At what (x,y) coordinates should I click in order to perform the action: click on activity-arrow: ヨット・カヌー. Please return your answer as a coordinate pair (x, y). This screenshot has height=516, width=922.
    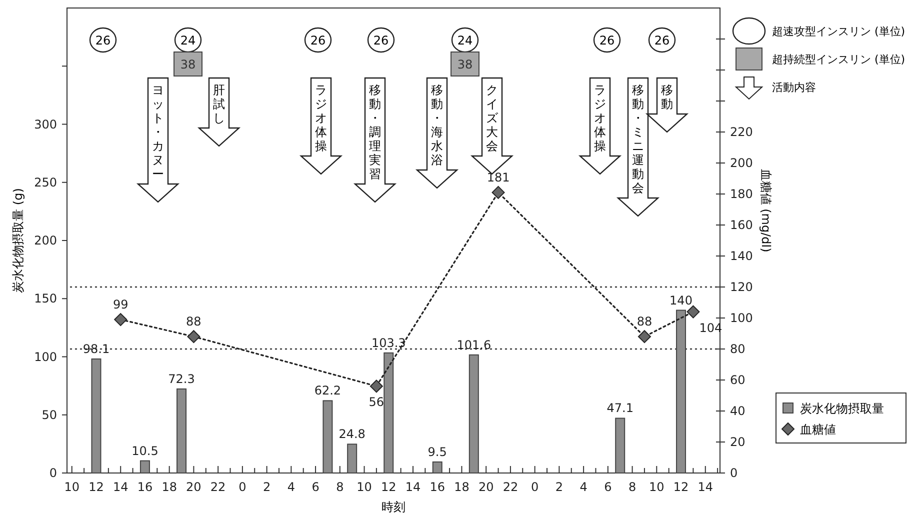
    Looking at the image, I should click on (158, 140).